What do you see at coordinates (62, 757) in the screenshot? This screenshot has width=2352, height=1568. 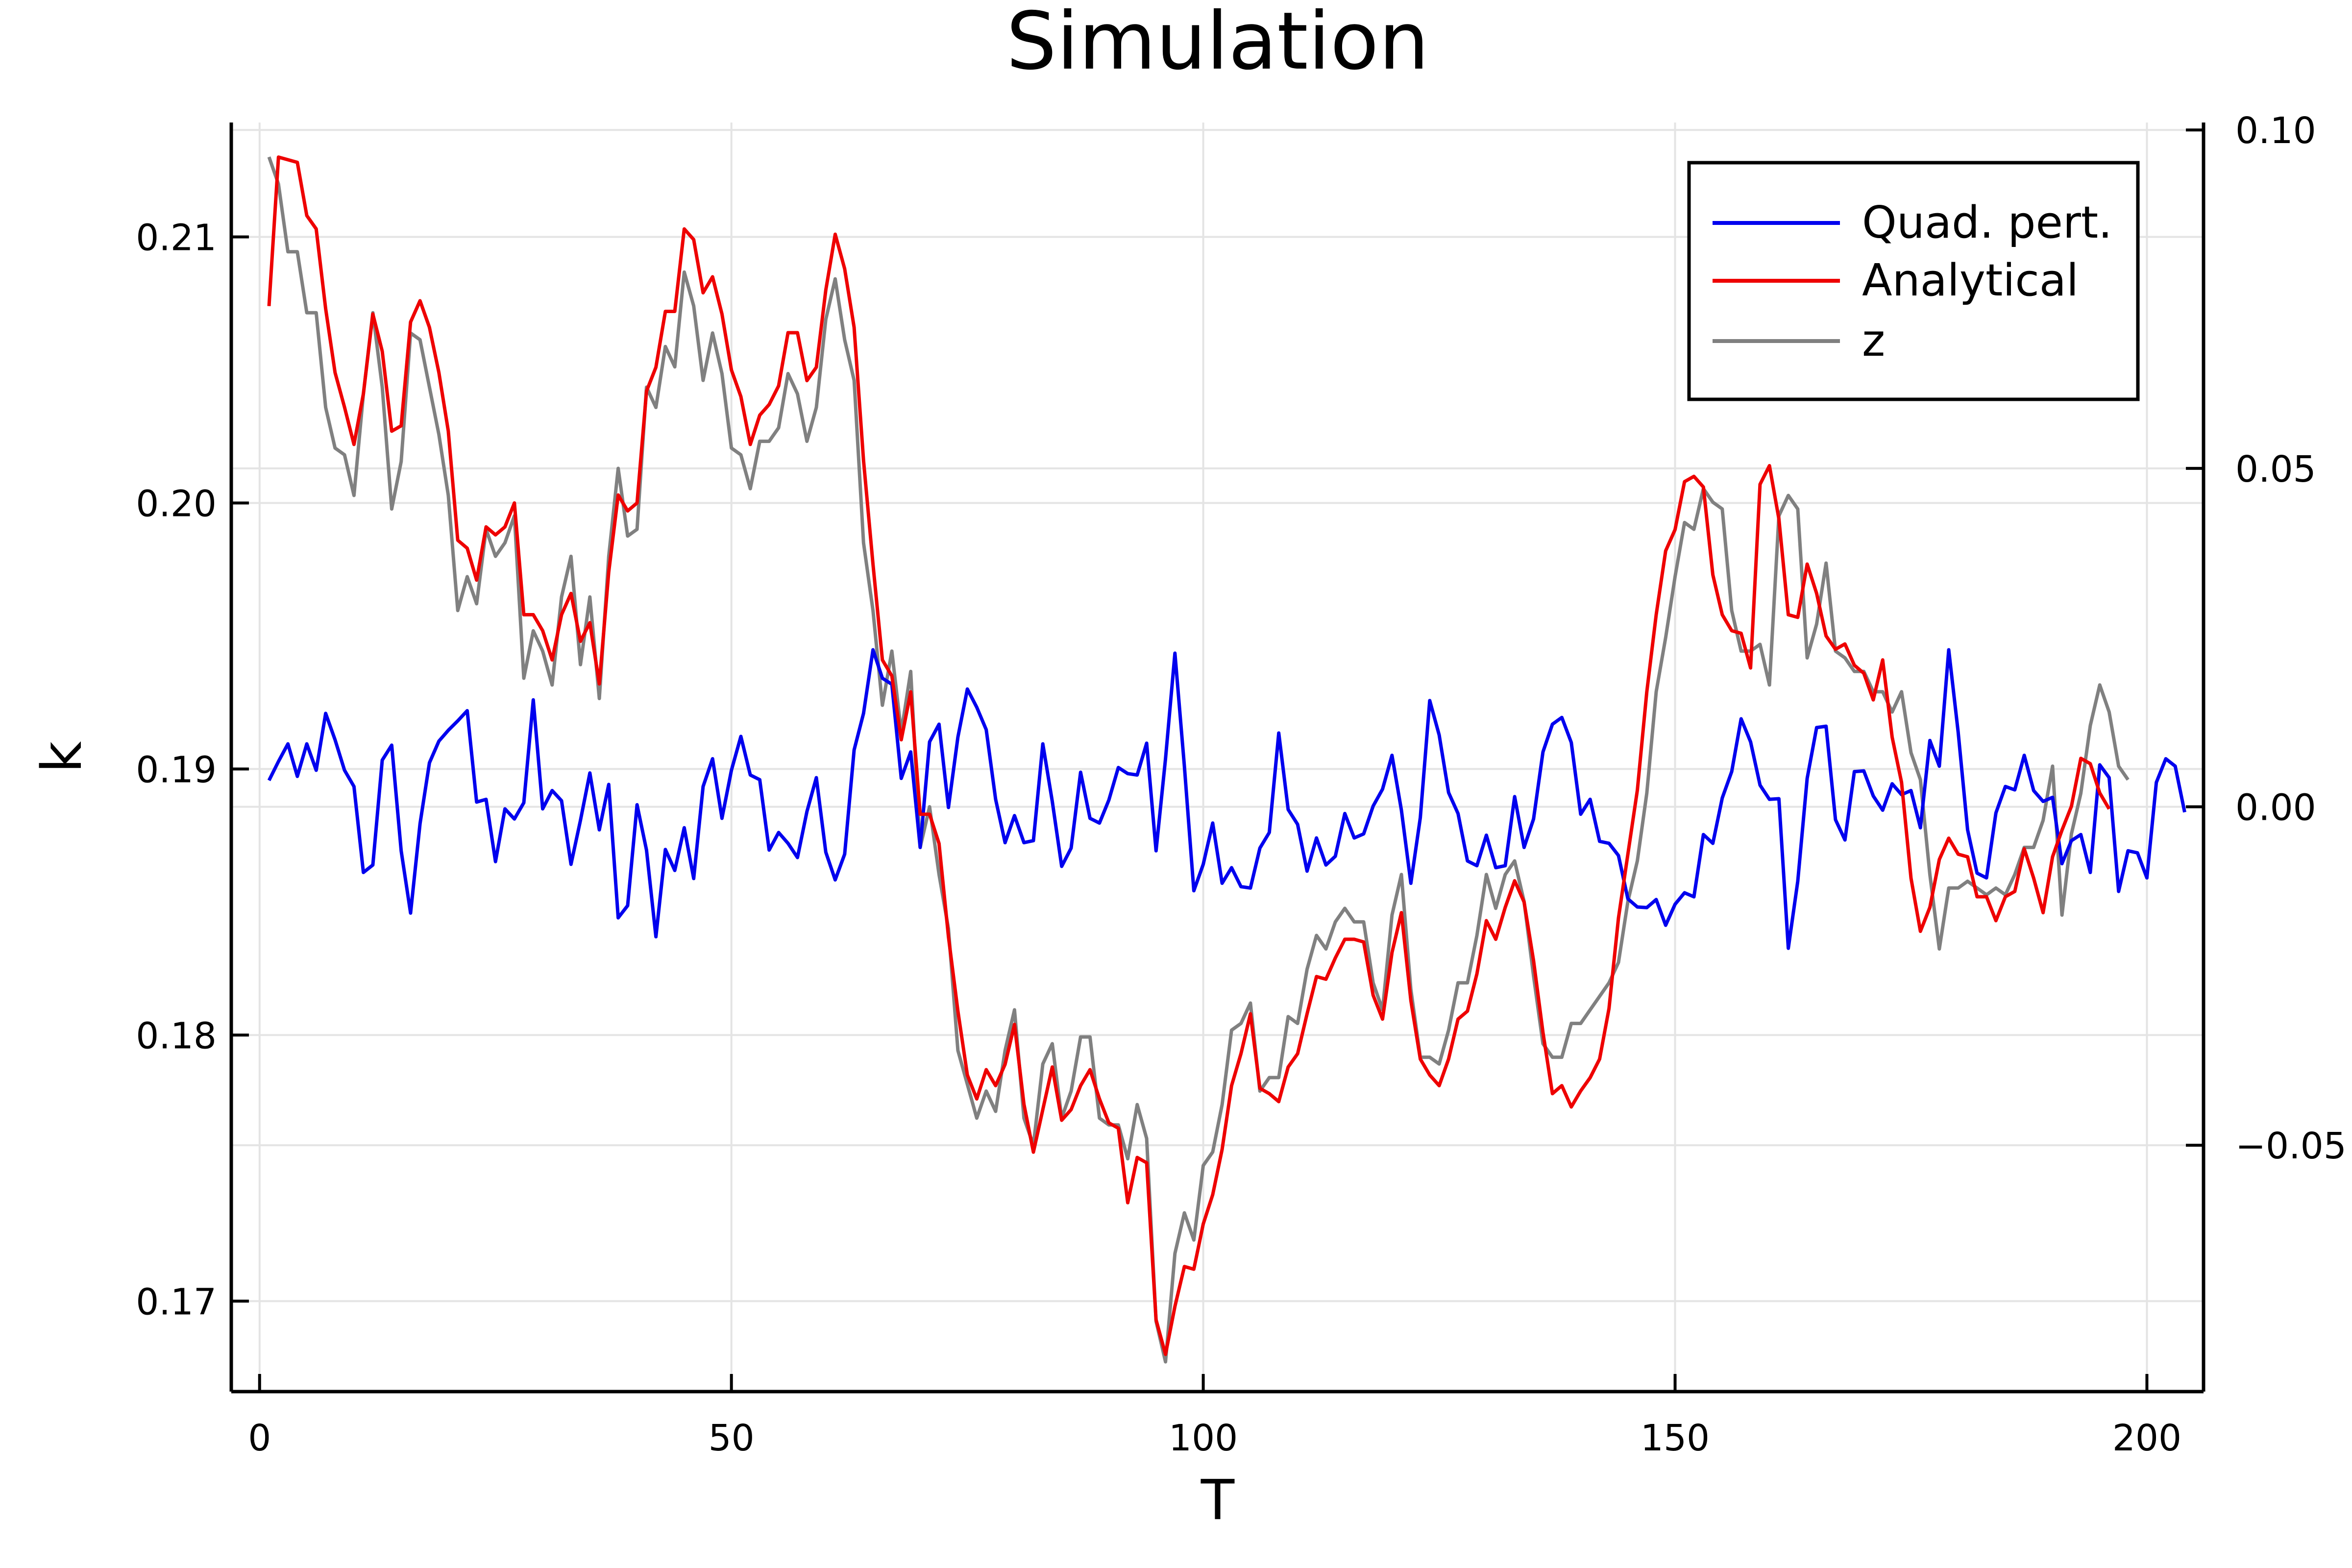 I see `y-axis-title: k` at bounding box center [62, 757].